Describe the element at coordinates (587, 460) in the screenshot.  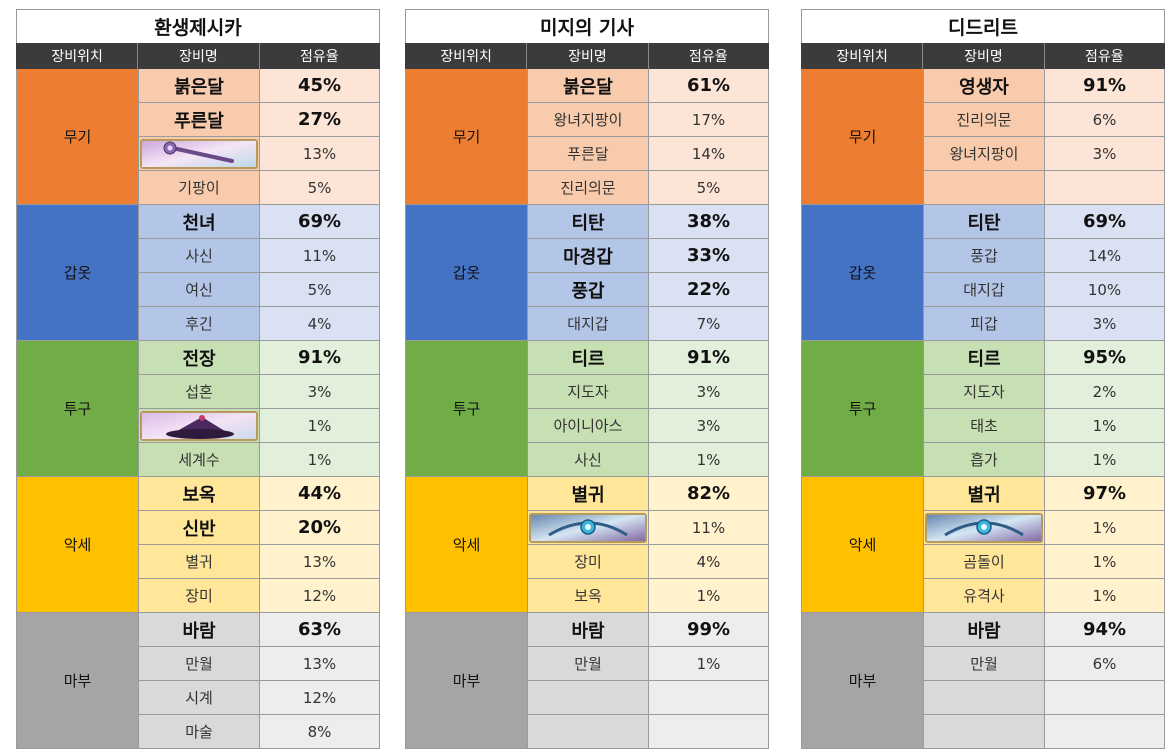
I see `equipment-name: 사신` at that location.